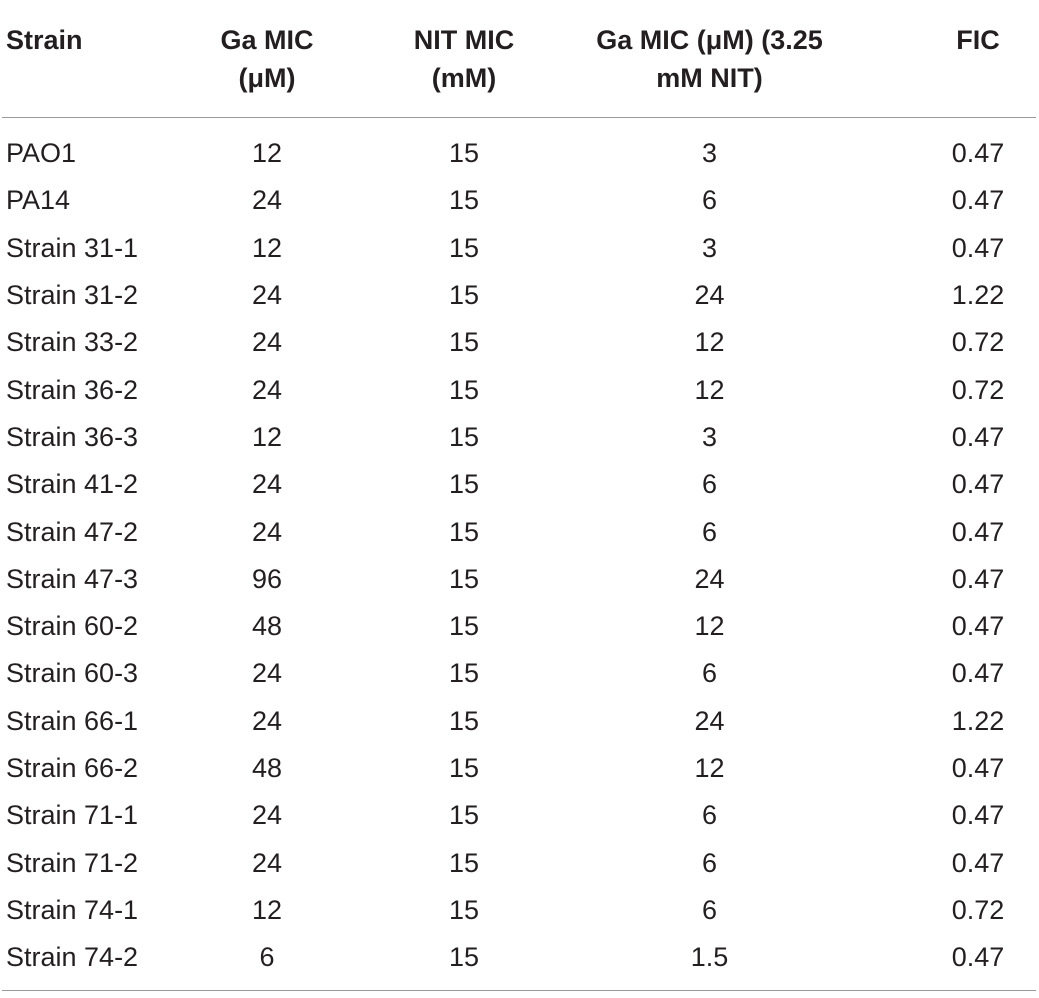  I want to click on cell-strain: Strain 60-2, so click(72, 626).